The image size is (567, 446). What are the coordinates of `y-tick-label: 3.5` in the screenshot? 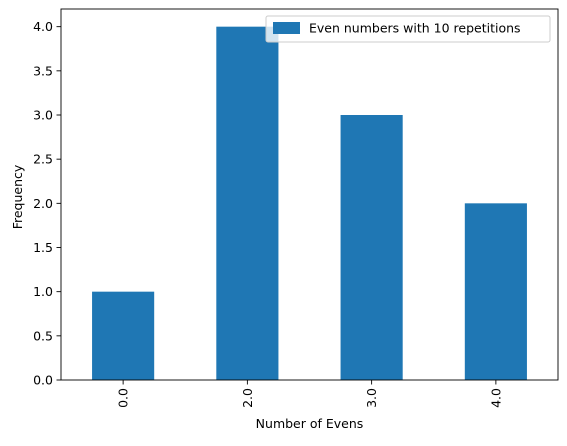 It's located at (43, 70).